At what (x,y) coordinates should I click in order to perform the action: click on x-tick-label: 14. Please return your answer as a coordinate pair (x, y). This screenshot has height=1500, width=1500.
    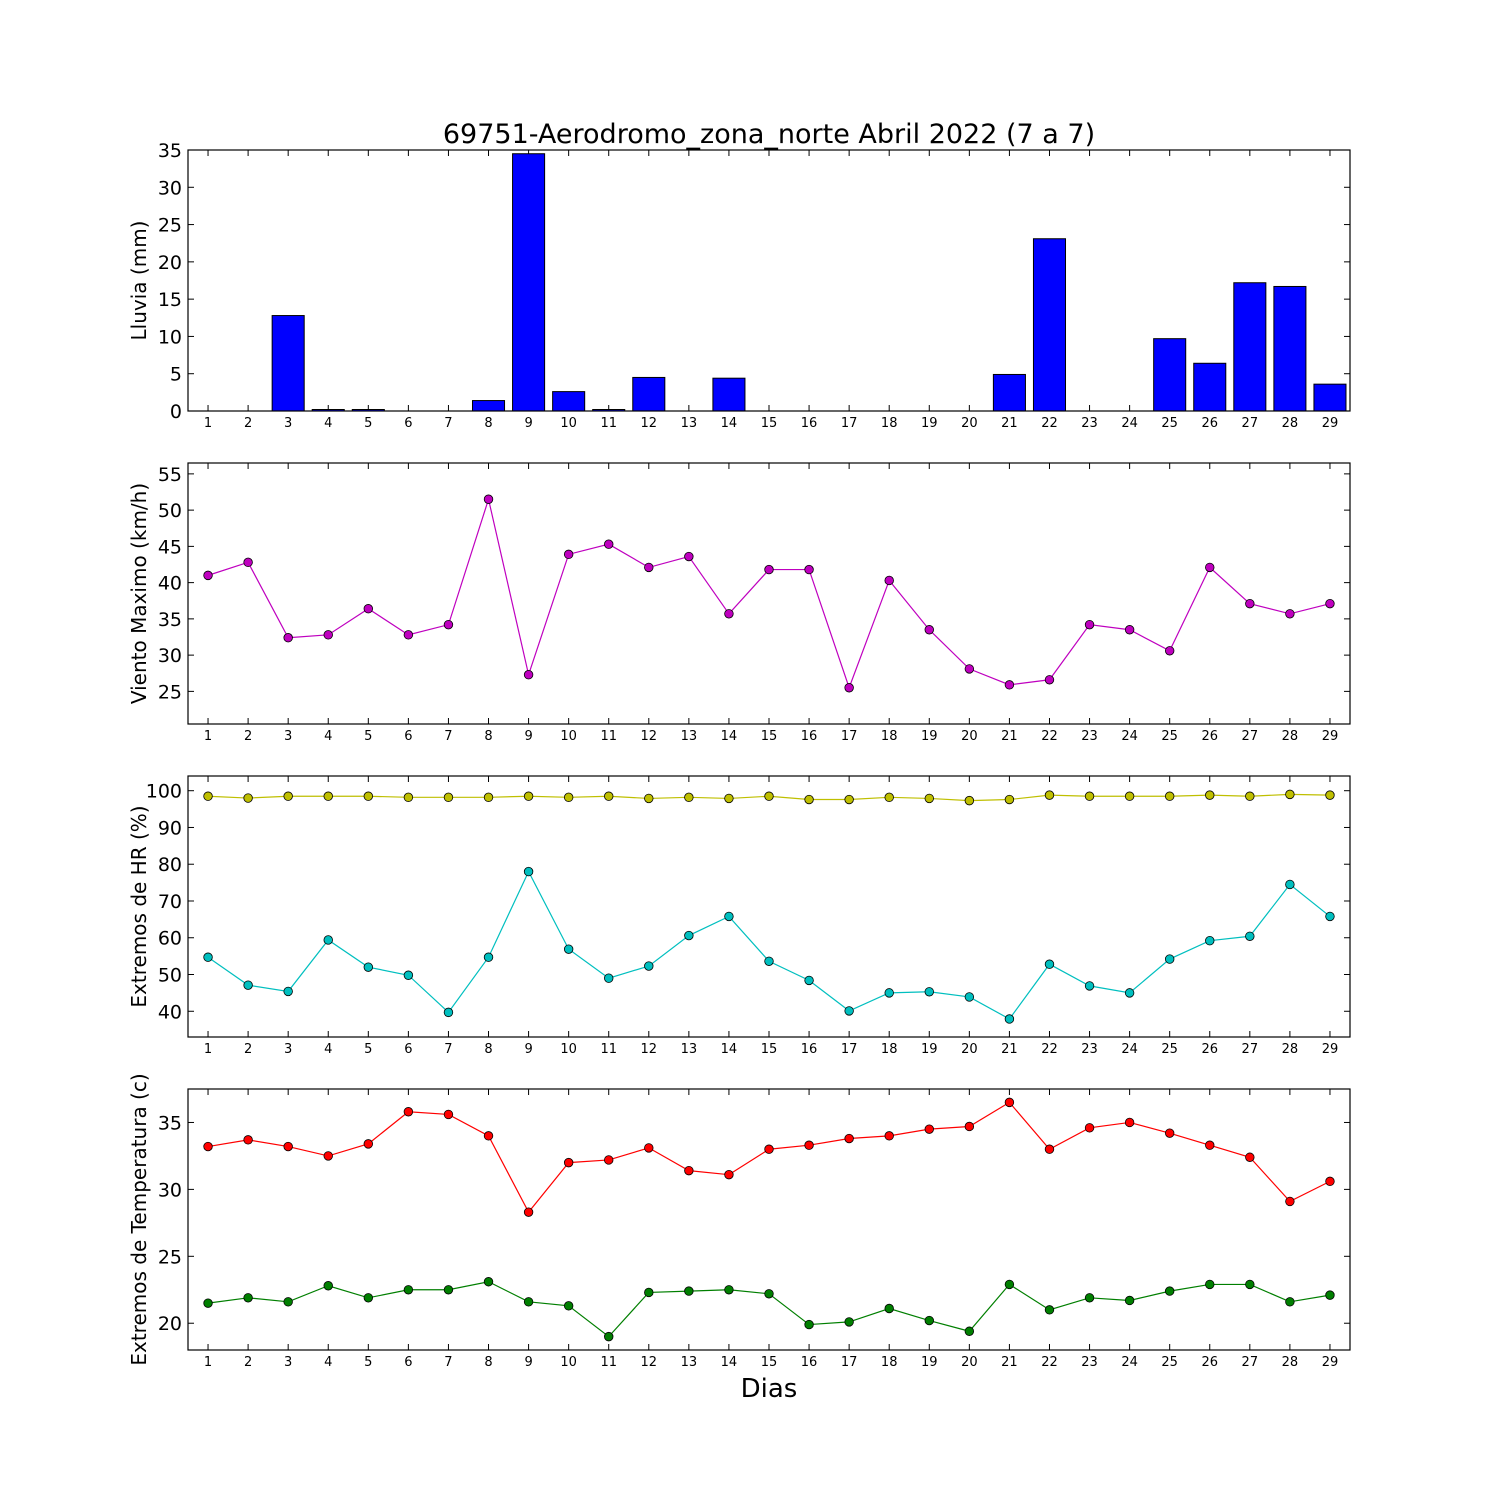
    Looking at the image, I should click on (729, 736).